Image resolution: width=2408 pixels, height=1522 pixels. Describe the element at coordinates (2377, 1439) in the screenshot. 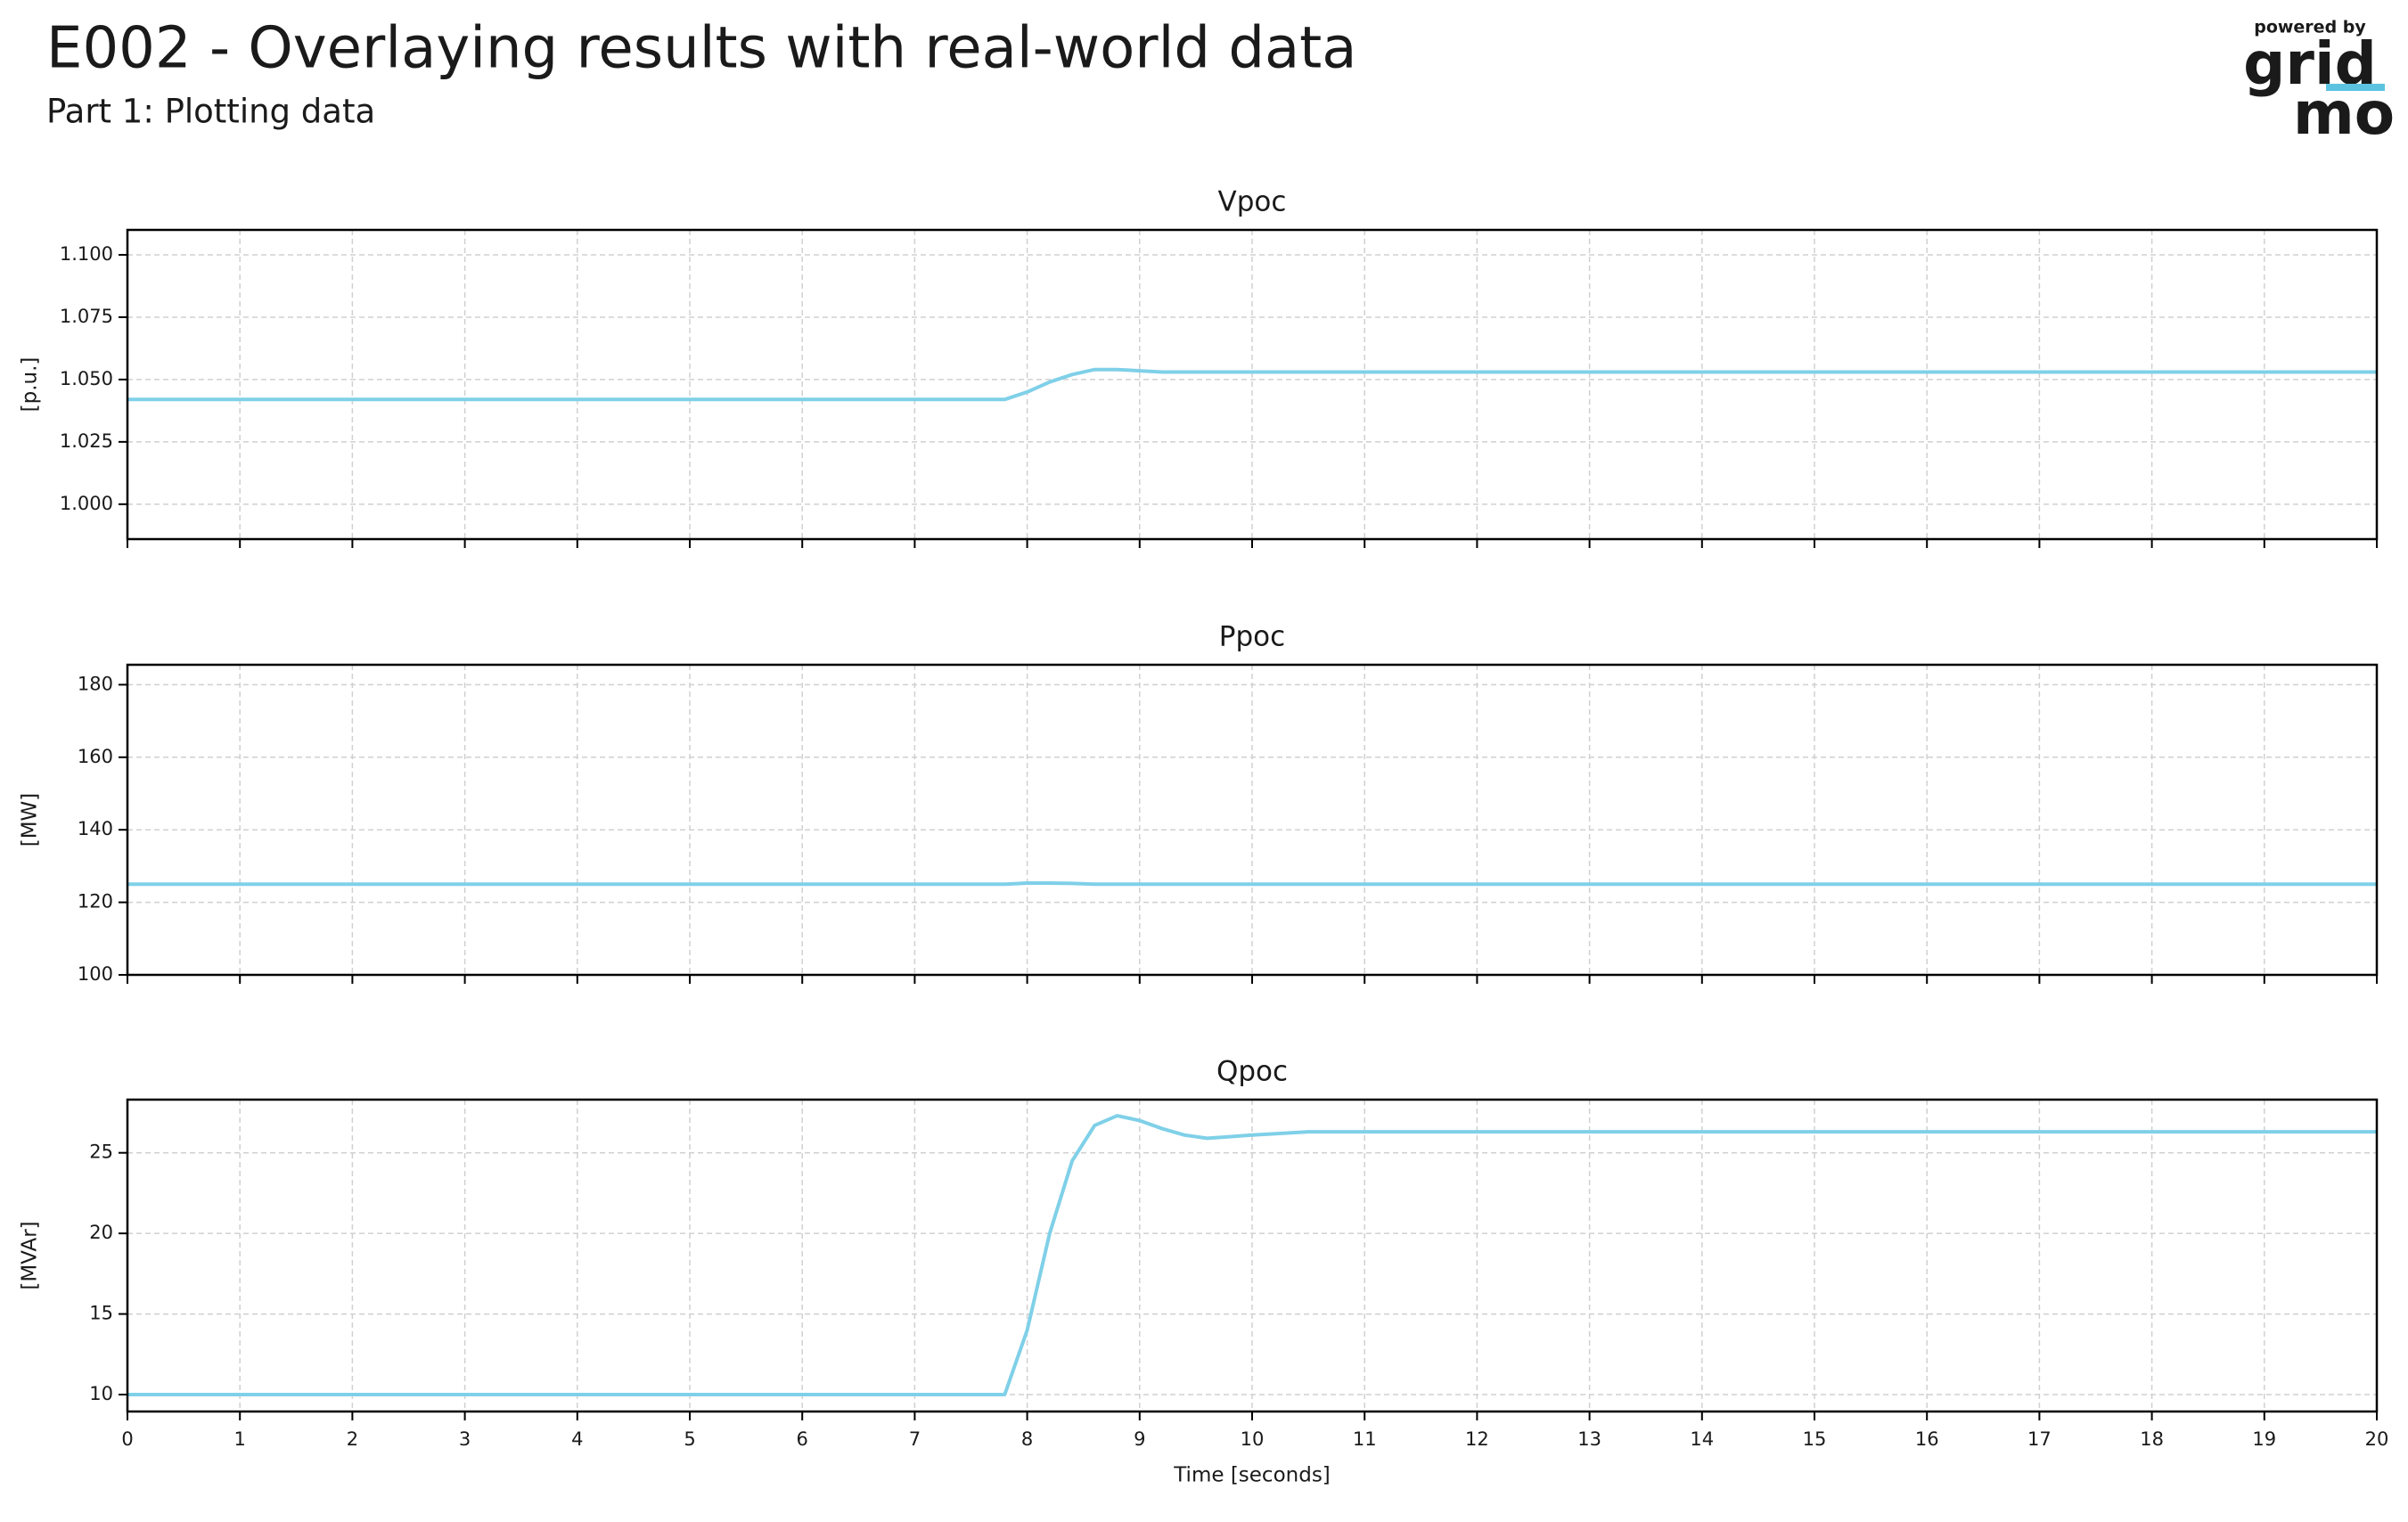

I see `x-tick-label: 20` at that location.